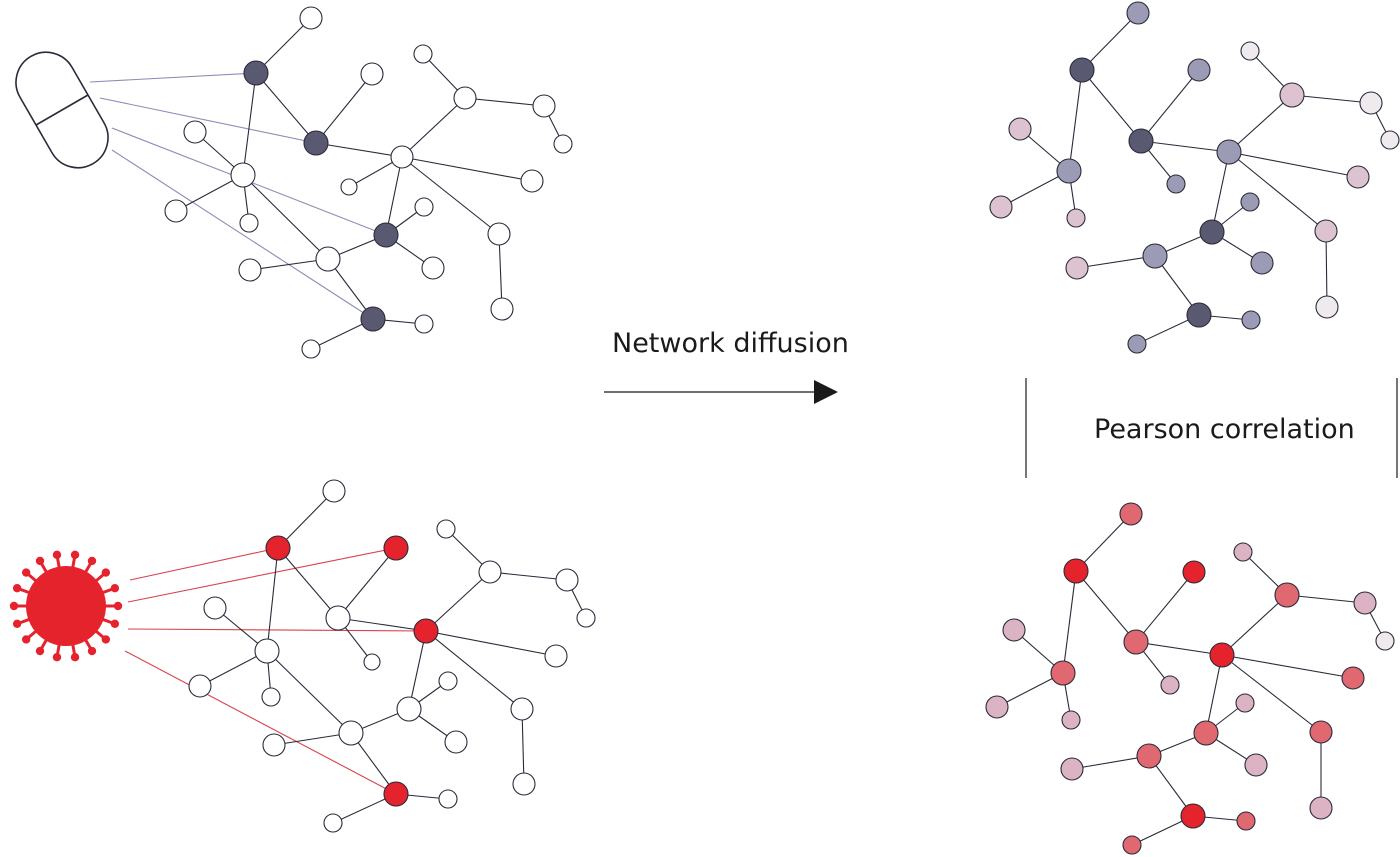 This screenshot has height=857, width=1400. Describe the element at coordinates (1224, 429) in the screenshot. I see `pearson-correlation-label: Pearson correlation` at that location.